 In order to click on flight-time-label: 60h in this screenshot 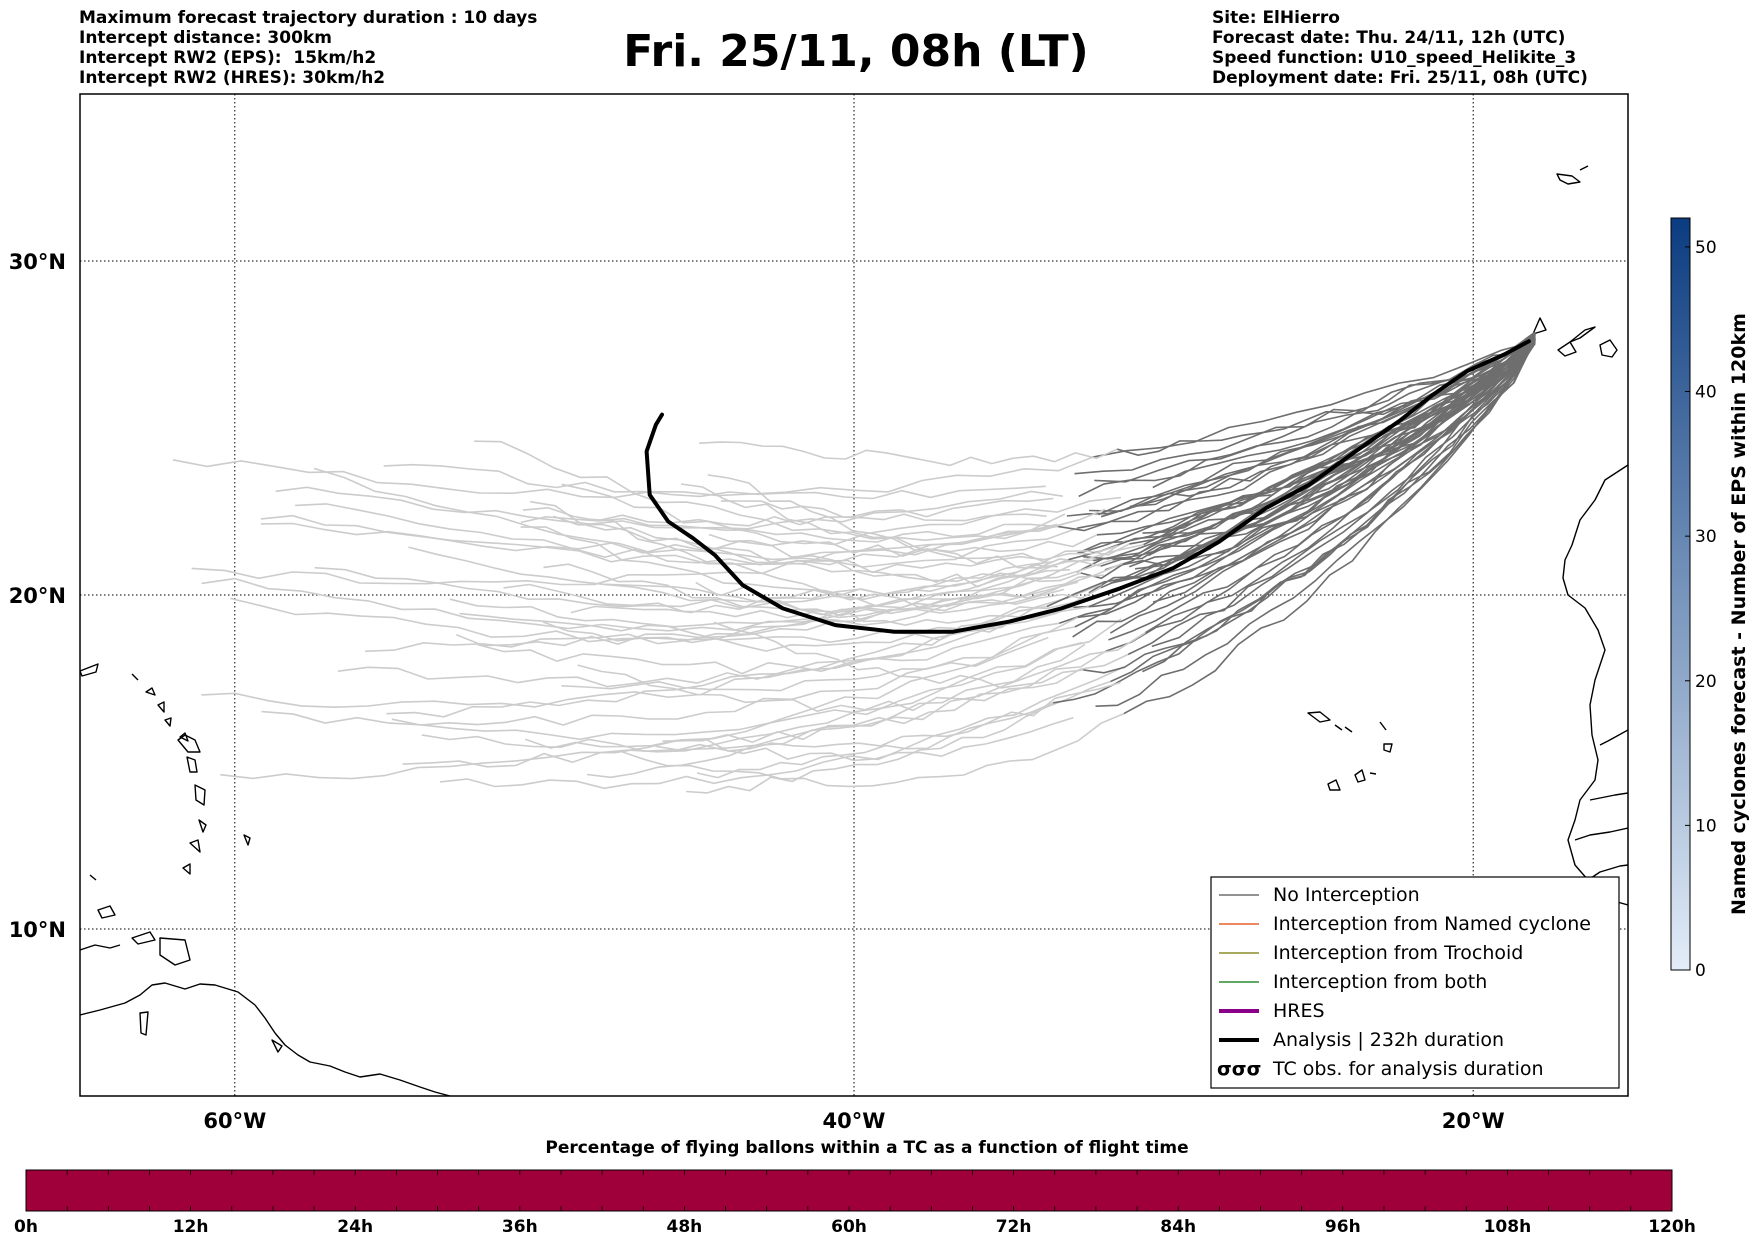, I will do `click(849, 1227)`.